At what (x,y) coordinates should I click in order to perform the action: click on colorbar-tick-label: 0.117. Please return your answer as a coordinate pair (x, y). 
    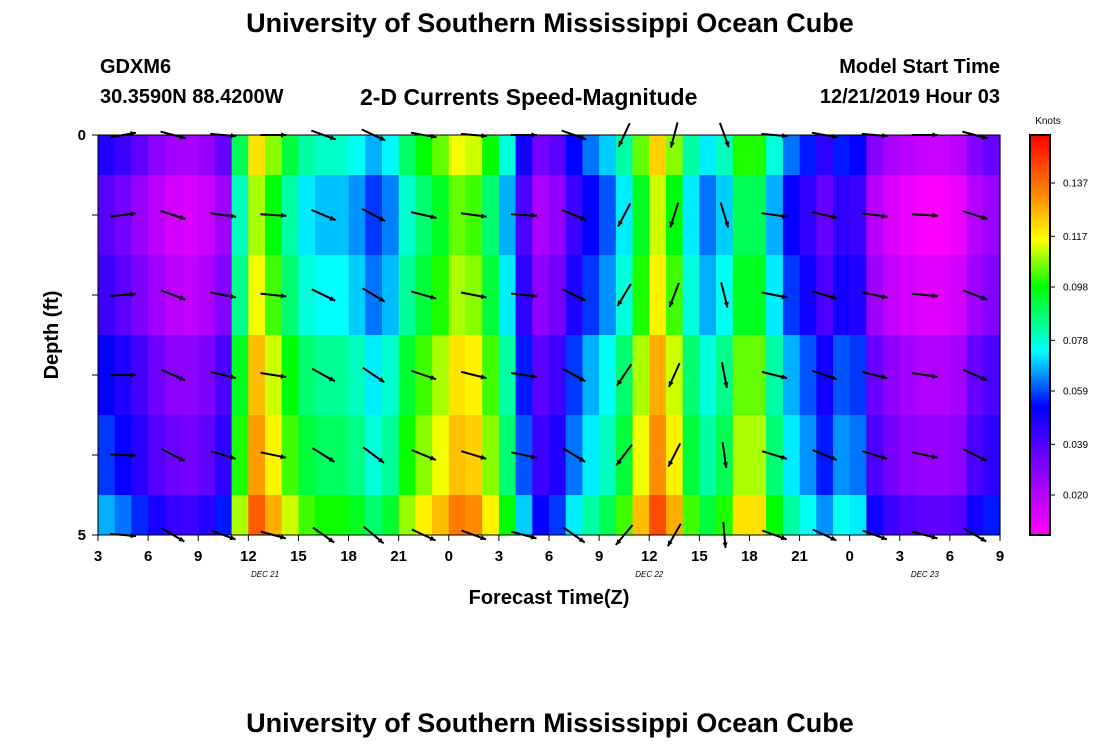
    Looking at the image, I should click on (1075, 237).